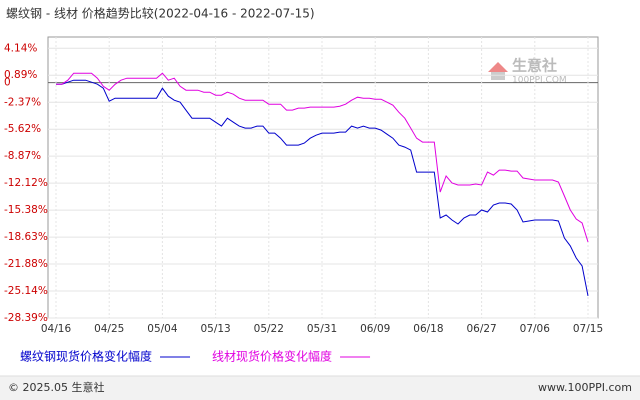  Describe the element at coordinates (26, 318) in the screenshot. I see `y-tick-label: -28.39%` at that location.